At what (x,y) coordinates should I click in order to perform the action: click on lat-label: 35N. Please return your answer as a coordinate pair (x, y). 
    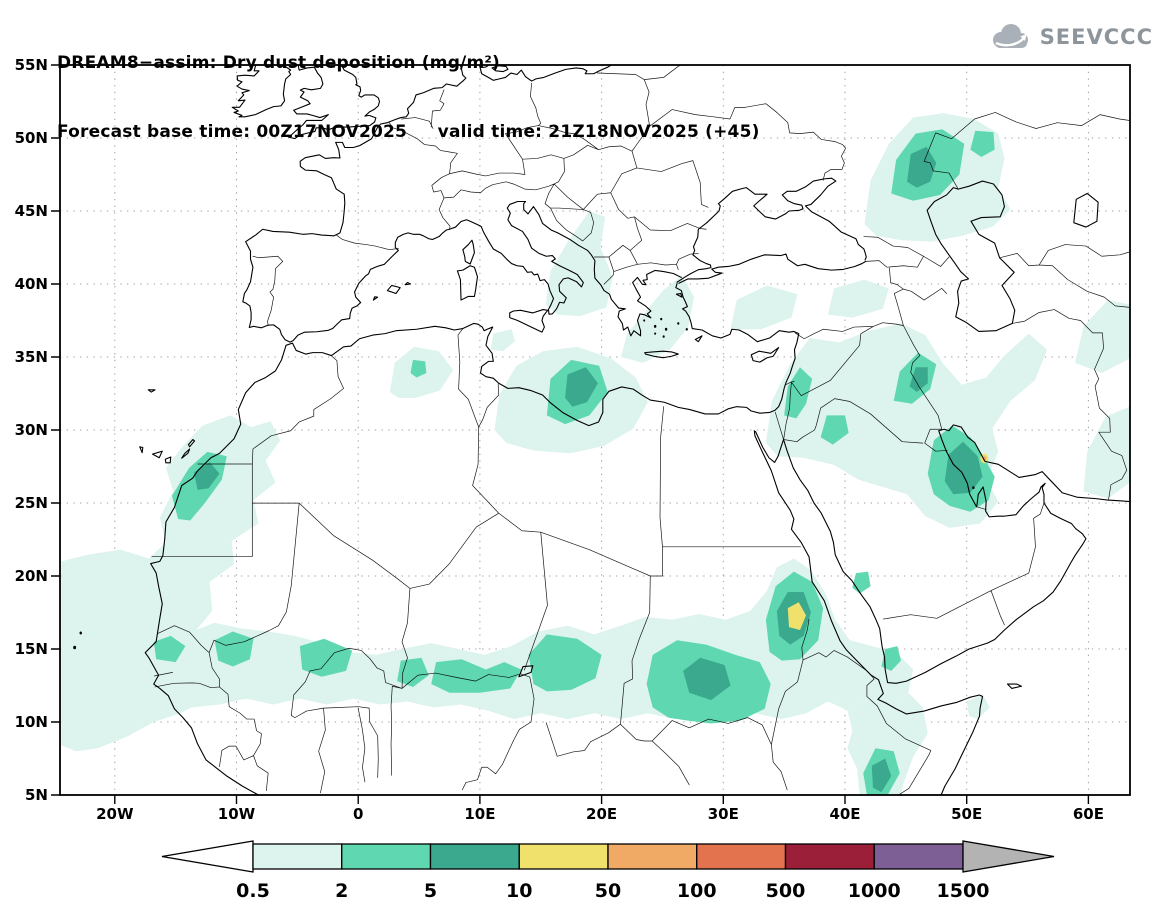
    Looking at the image, I should click on (31, 357).